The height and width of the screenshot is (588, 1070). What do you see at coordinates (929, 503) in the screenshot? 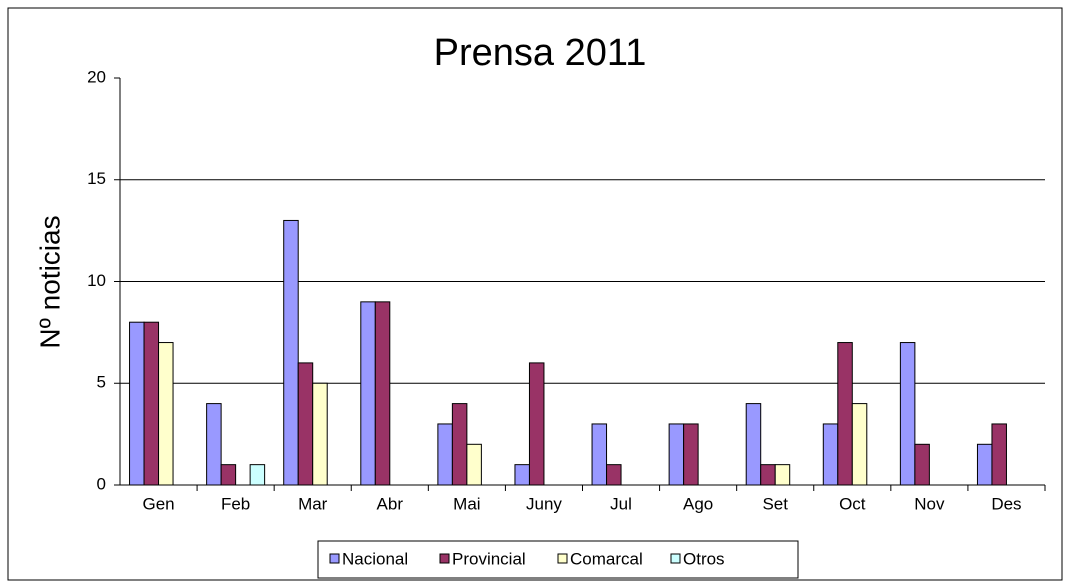
I see `x-tick-label: Nov` at bounding box center [929, 503].